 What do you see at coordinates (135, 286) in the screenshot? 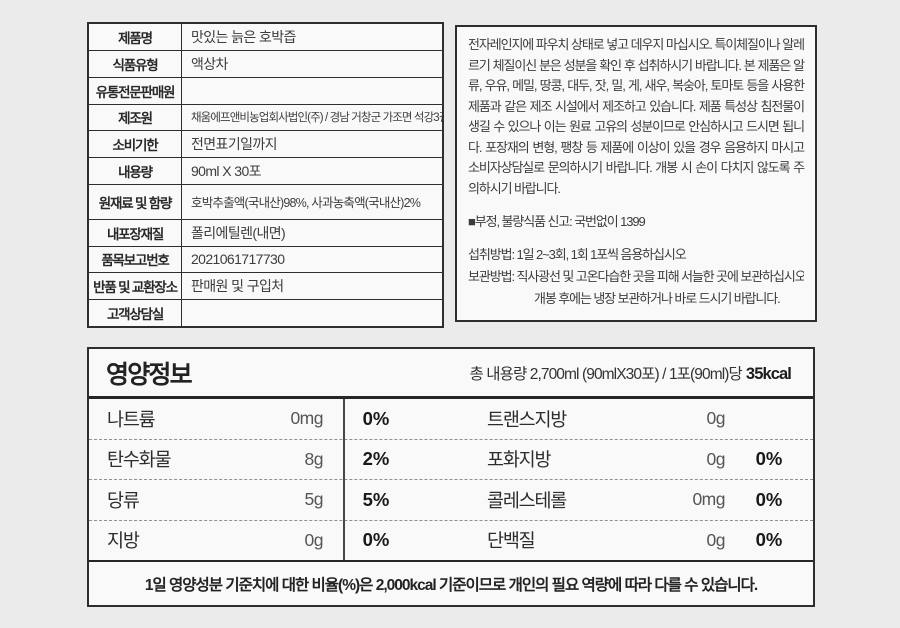
I see `product-row-label: 반품 및 교환장소` at bounding box center [135, 286].